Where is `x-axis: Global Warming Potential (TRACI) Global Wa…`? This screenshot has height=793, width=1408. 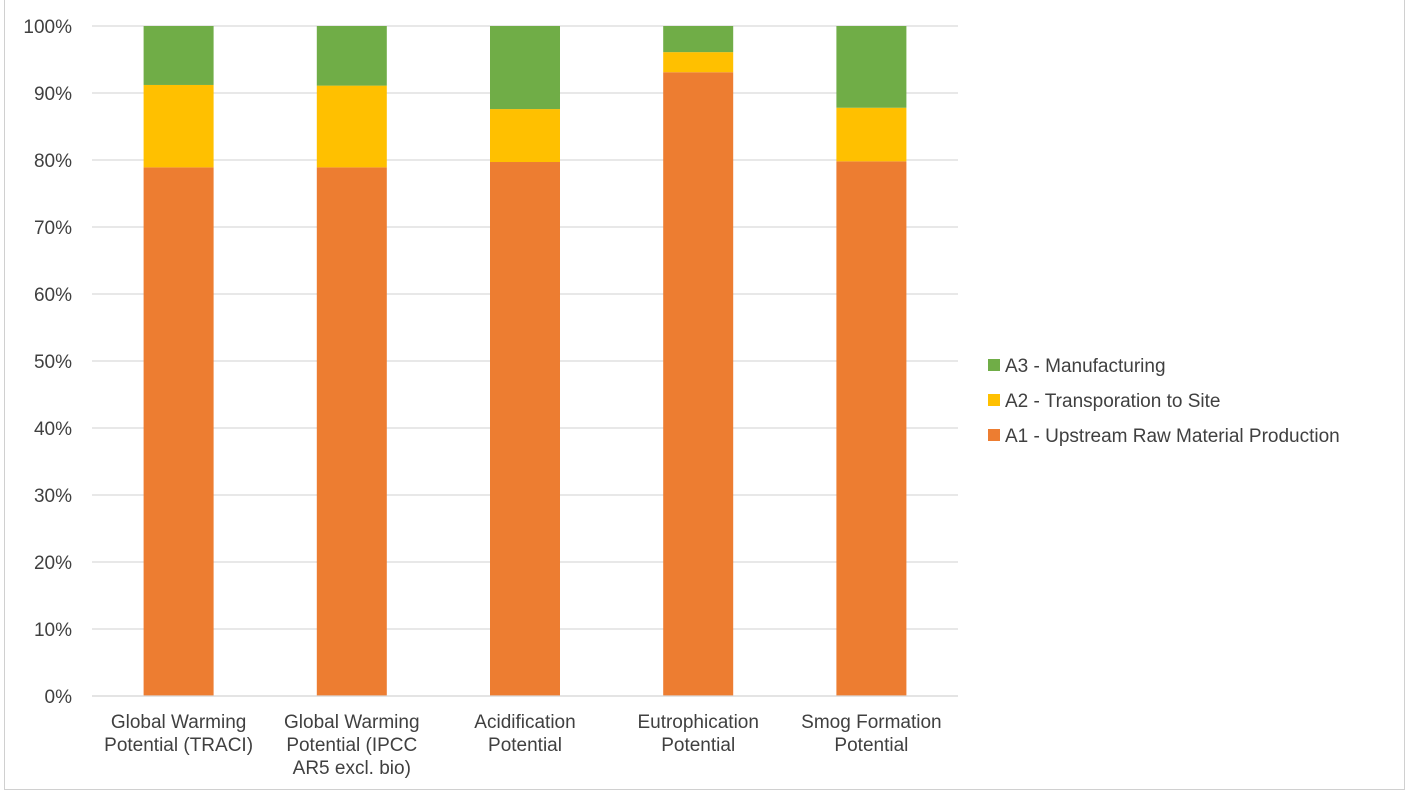 x-axis: Global Warming Potential (TRACI) Global Wa… is located at coordinates (525, 737).